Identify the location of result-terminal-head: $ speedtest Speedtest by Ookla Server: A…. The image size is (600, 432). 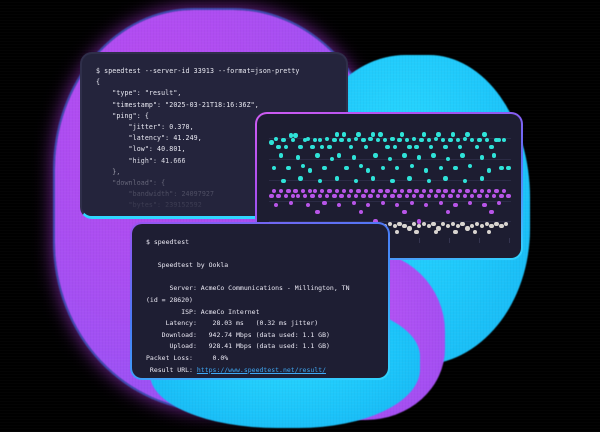
(248, 306).